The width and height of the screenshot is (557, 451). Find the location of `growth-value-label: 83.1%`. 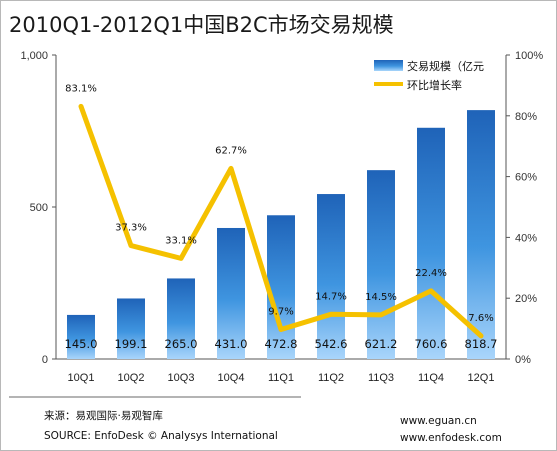

growth-value-label: 83.1% is located at coordinates (81, 88).